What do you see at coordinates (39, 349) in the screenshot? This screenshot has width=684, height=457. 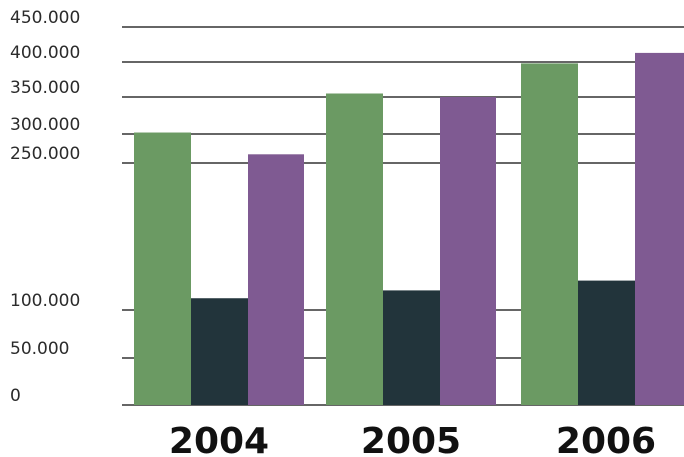 I see `y-tick-label: 50.000` at bounding box center [39, 349].